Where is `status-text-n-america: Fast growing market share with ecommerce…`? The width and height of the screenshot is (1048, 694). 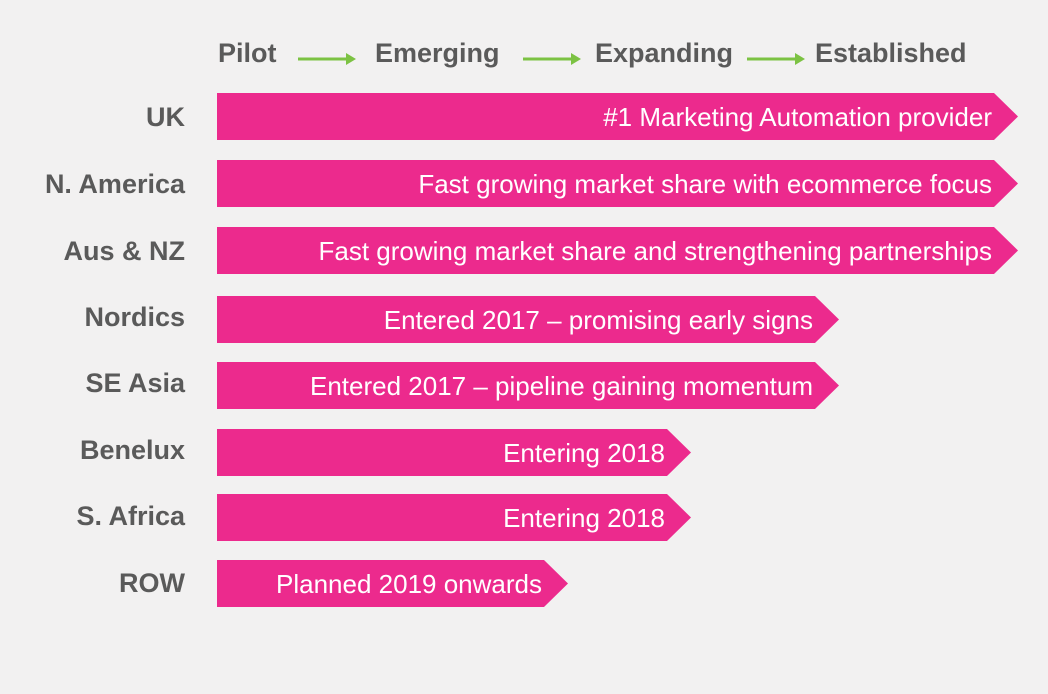 status-text-n-america: Fast growing market share with ecommerce… is located at coordinates (705, 184).